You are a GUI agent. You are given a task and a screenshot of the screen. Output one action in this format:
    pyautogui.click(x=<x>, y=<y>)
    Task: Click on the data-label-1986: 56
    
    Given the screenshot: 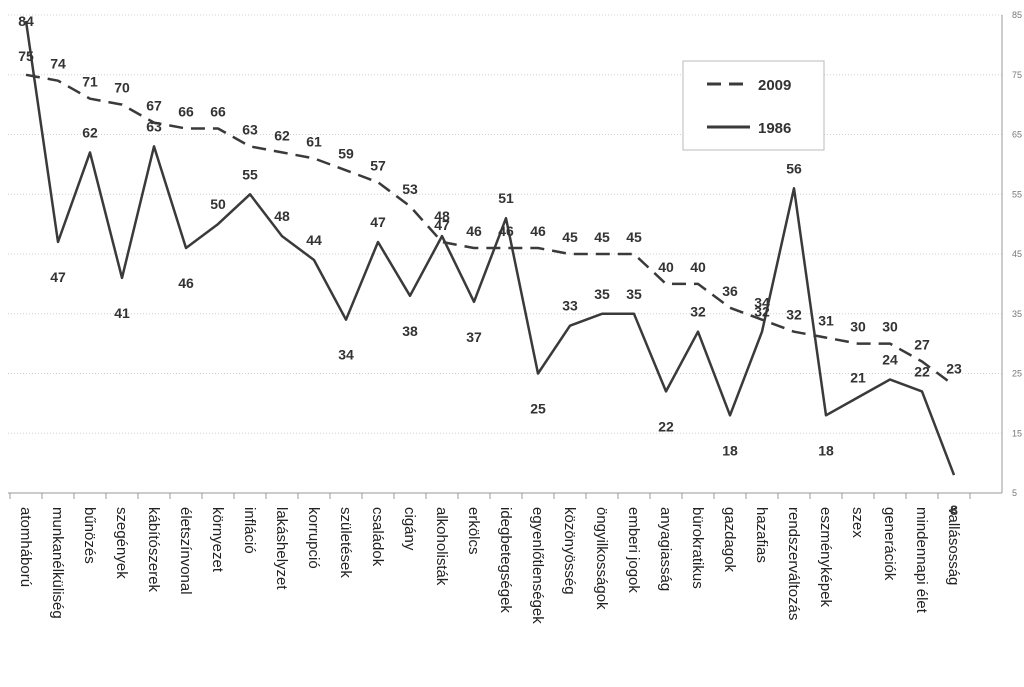 What is the action you would take?
    pyautogui.click(x=794, y=168)
    